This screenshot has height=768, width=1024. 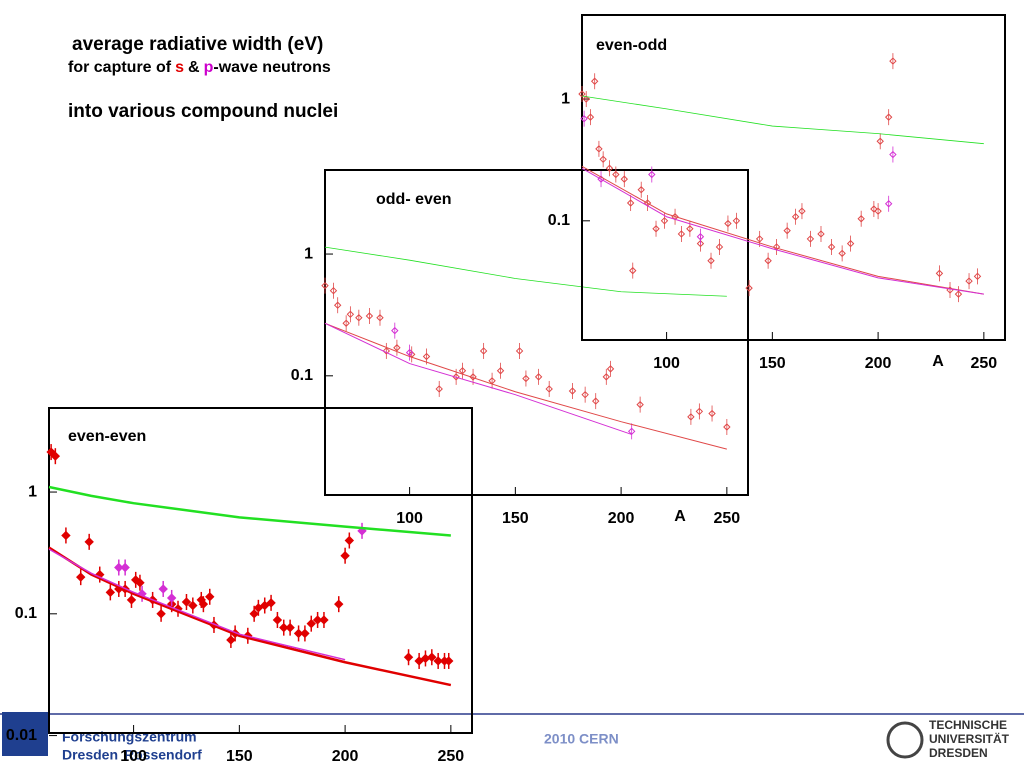 I want to click on x-axis-label: A, so click(x=938, y=361).